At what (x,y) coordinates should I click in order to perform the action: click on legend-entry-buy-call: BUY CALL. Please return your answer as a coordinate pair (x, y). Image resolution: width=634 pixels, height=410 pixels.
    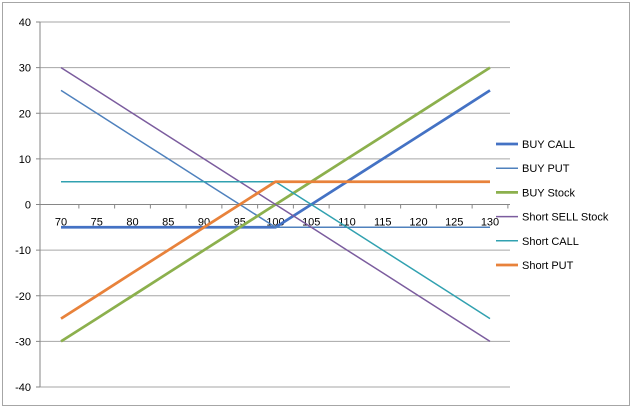
    Looking at the image, I should click on (535, 145).